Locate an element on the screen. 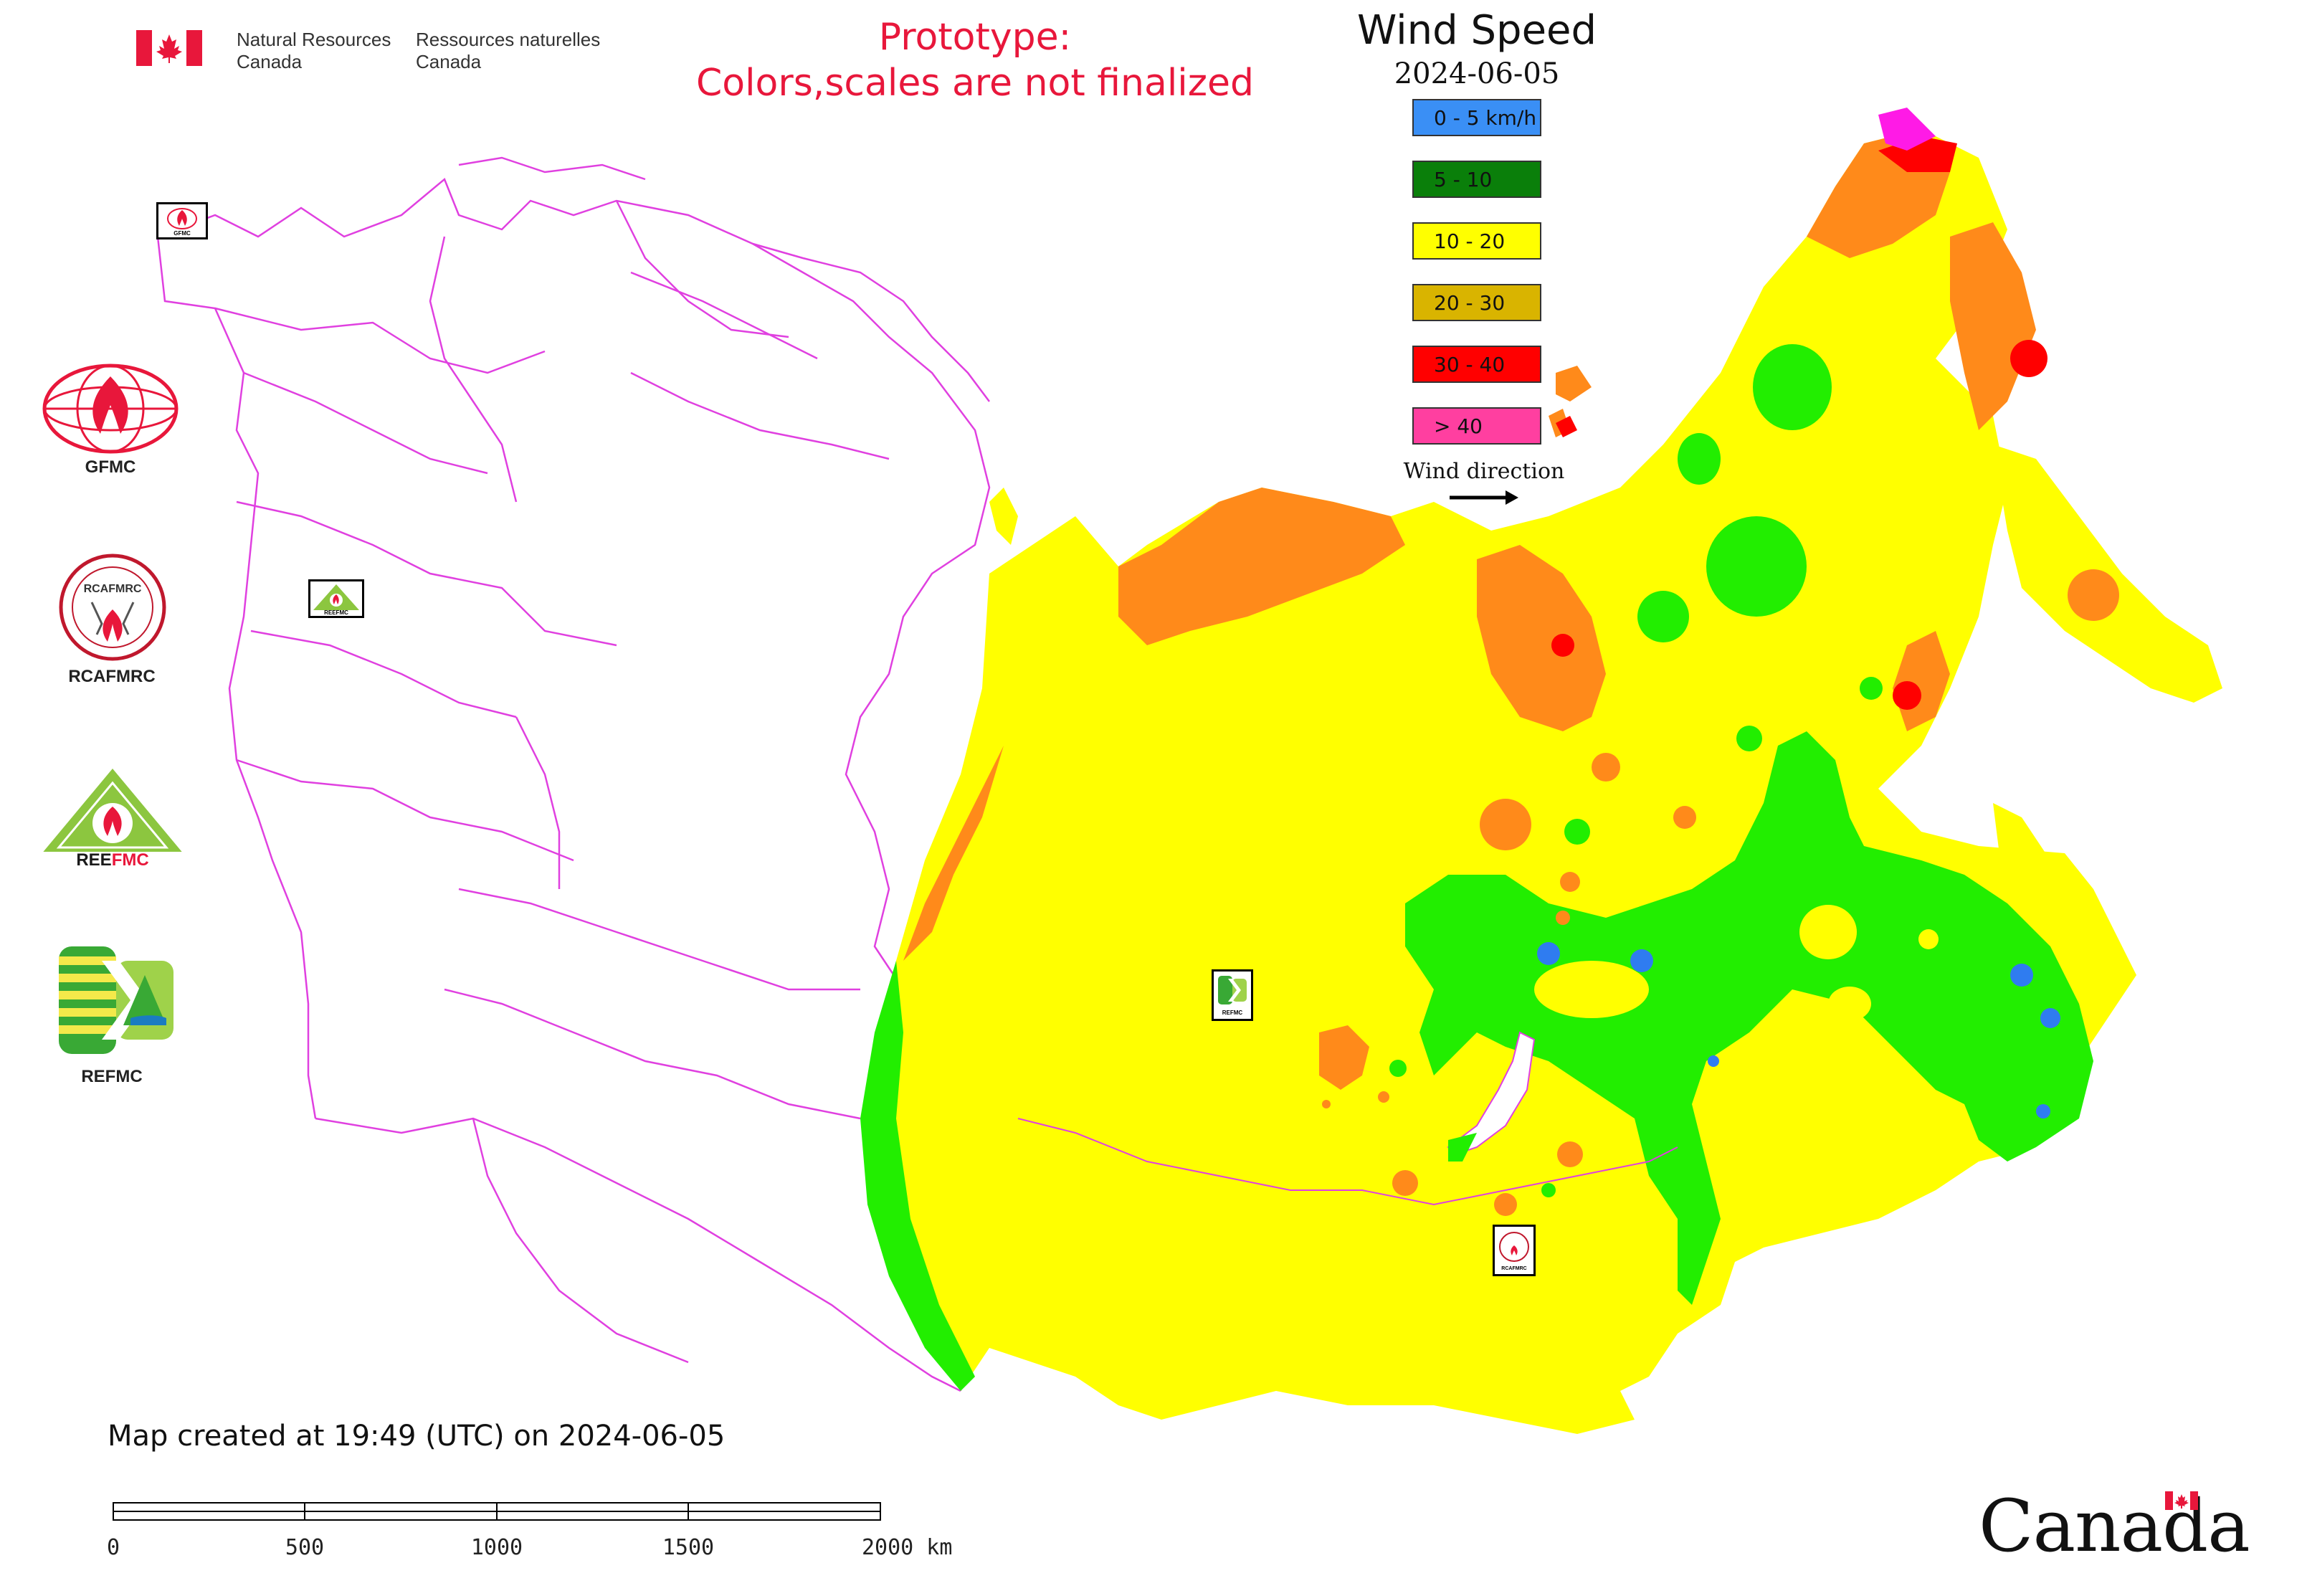 The width and height of the screenshot is (2302, 1596). prototype-line2: Colors,scales are not finalized is located at coordinates (975, 83).